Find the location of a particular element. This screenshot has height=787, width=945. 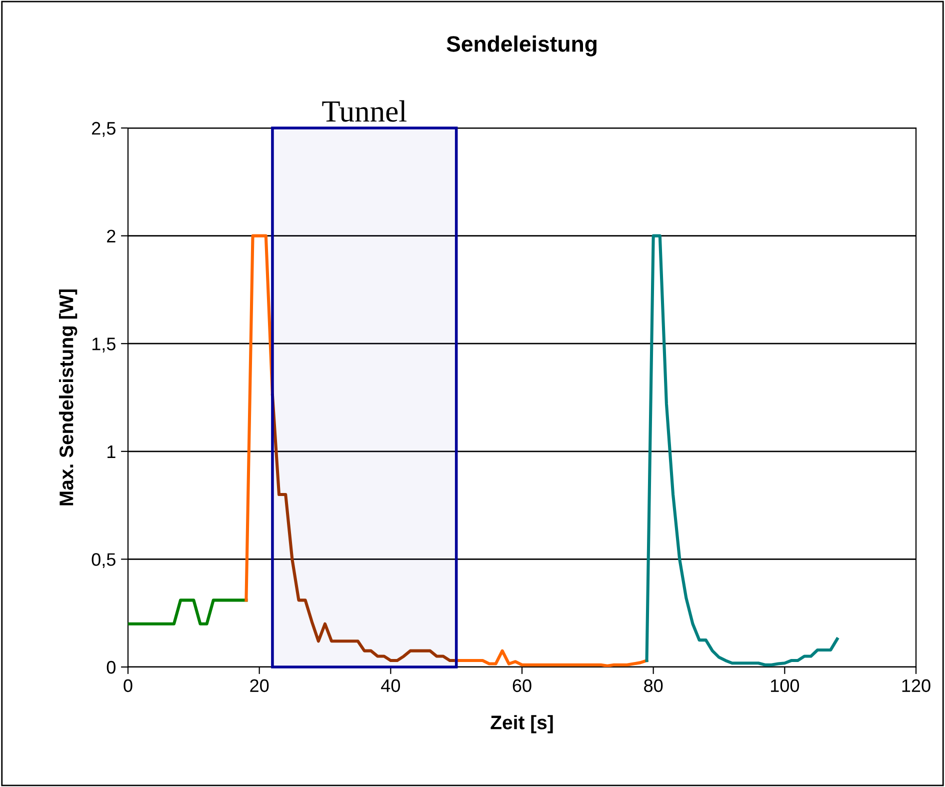

x-tick-label: 60 is located at coordinates (522, 685).